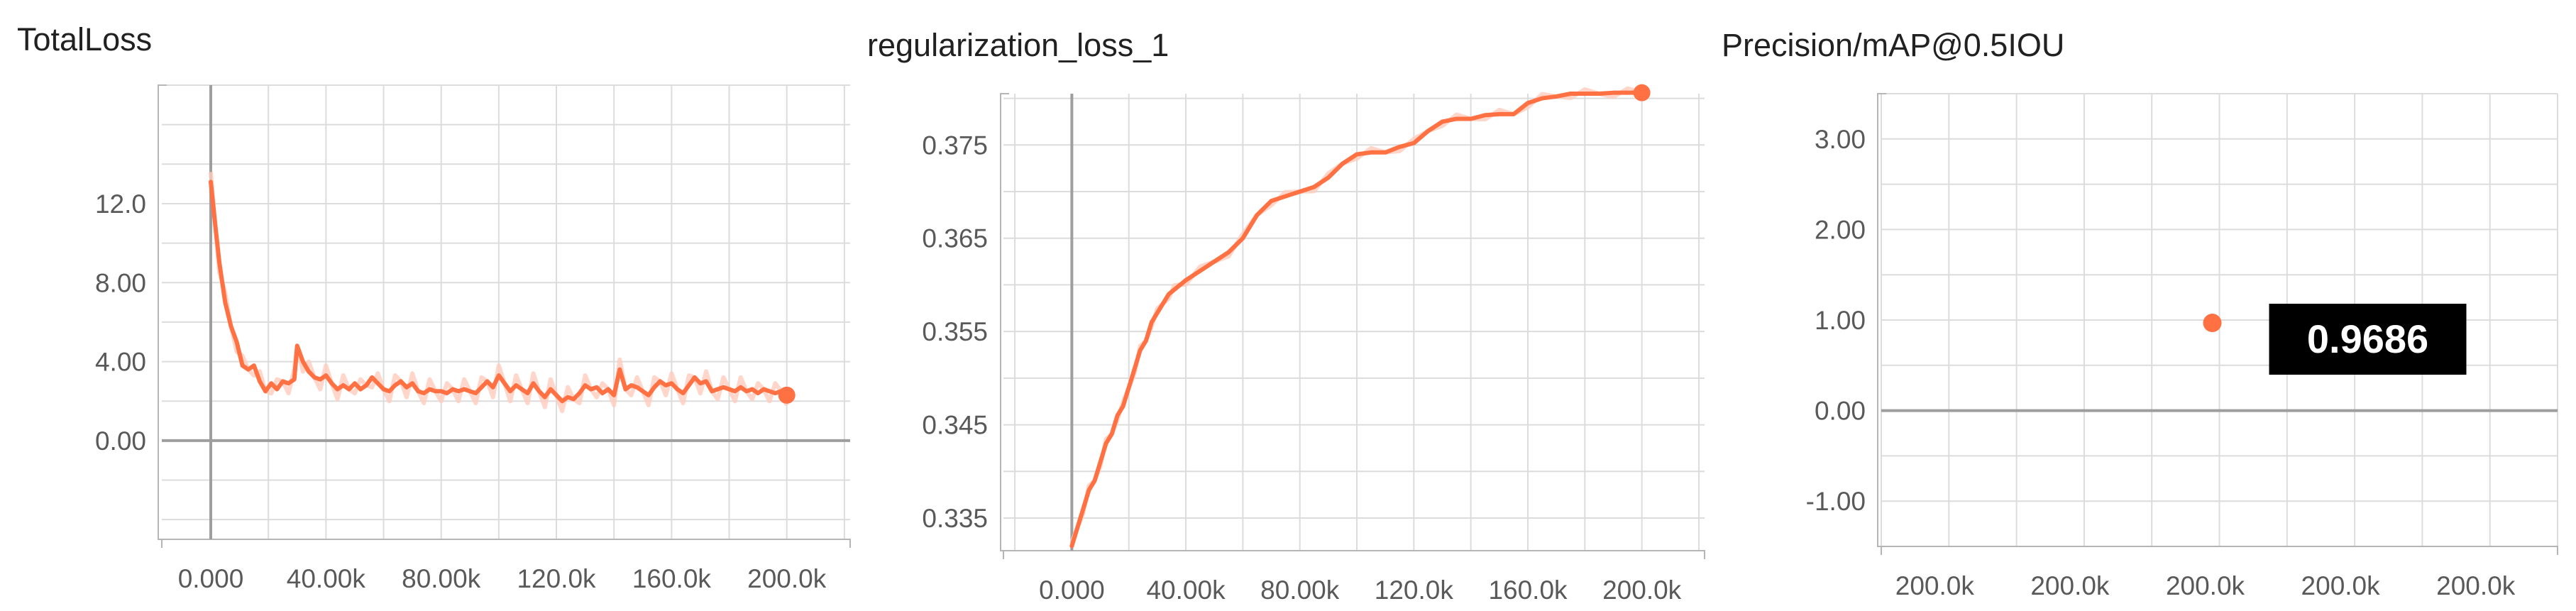 The width and height of the screenshot is (2576, 611). What do you see at coordinates (120, 363) in the screenshot?
I see `y-tick-label: 4.00` at bounding box center [120, 363].